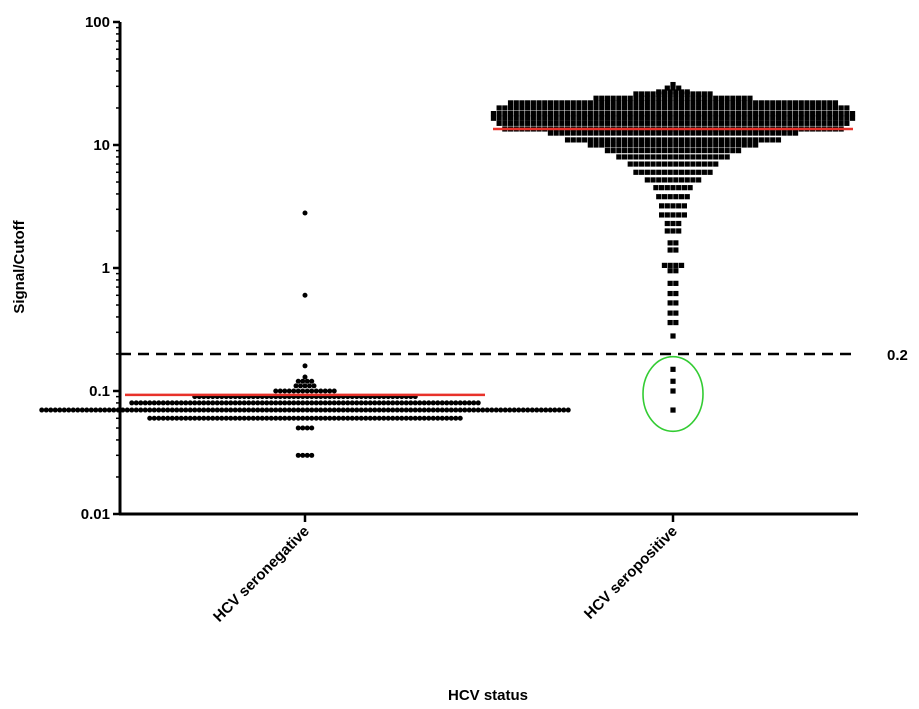  What do you see at coordinates (488, 695) in the screenshot?
I see `x-axis-title: HCV status` at bounding box center [488, 695].